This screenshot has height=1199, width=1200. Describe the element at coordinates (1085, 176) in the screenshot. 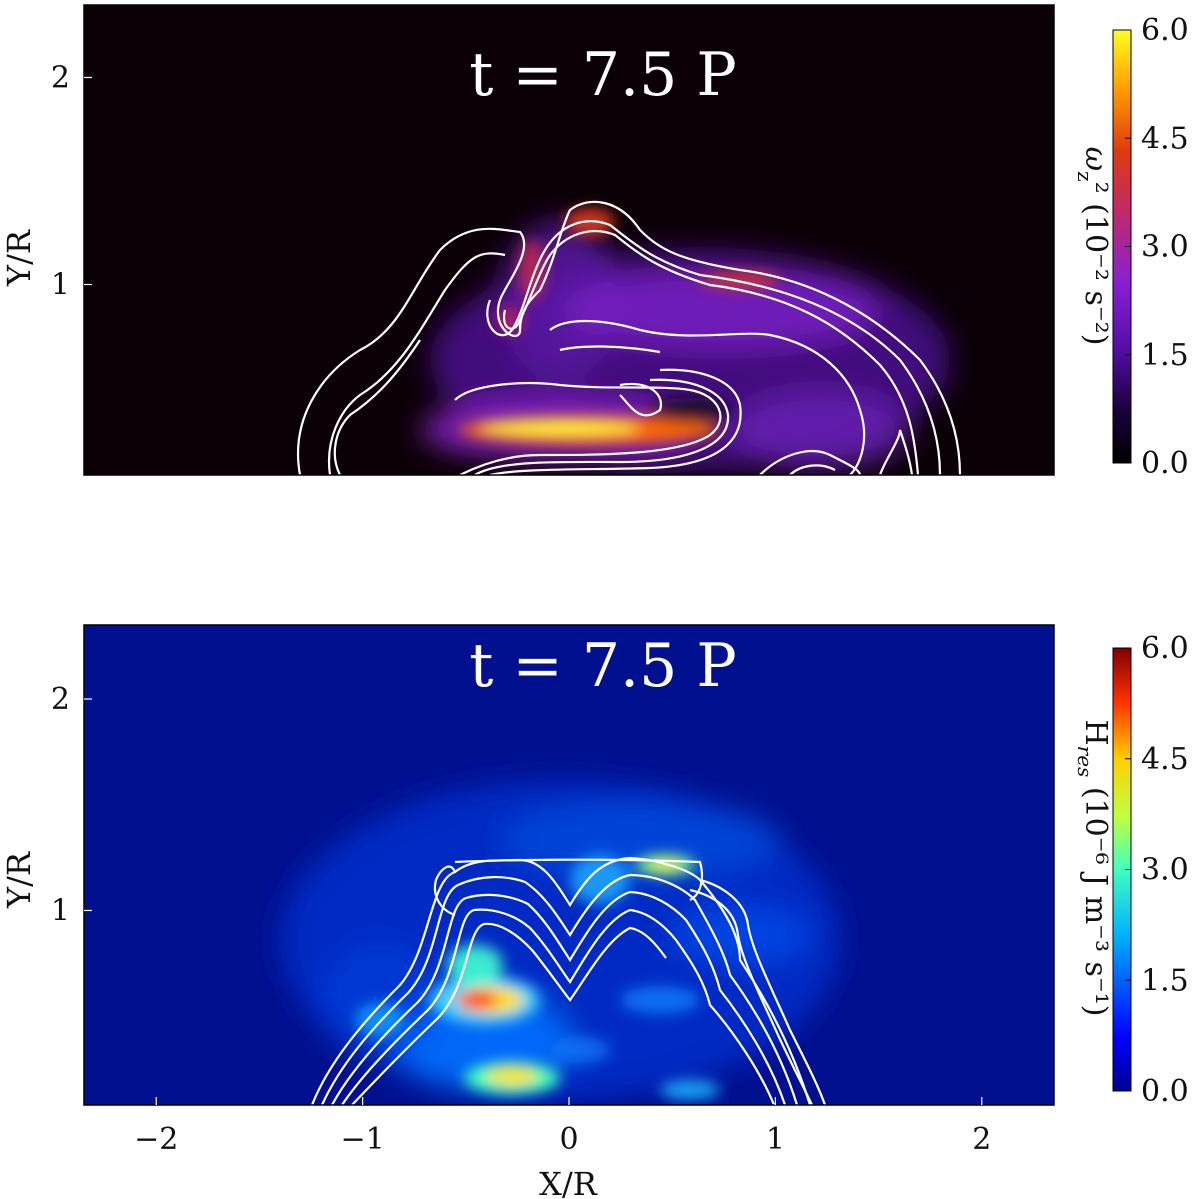

I see `top-colorbar-label-sub: z` at that location.